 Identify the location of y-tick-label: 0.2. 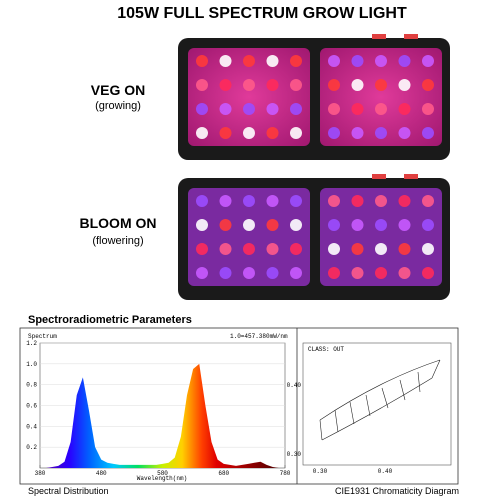
(31, 447).